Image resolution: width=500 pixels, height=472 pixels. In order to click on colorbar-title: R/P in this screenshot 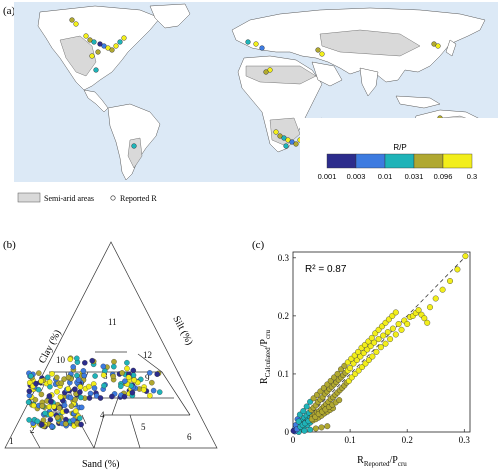, I will do `click(399, 147)`.